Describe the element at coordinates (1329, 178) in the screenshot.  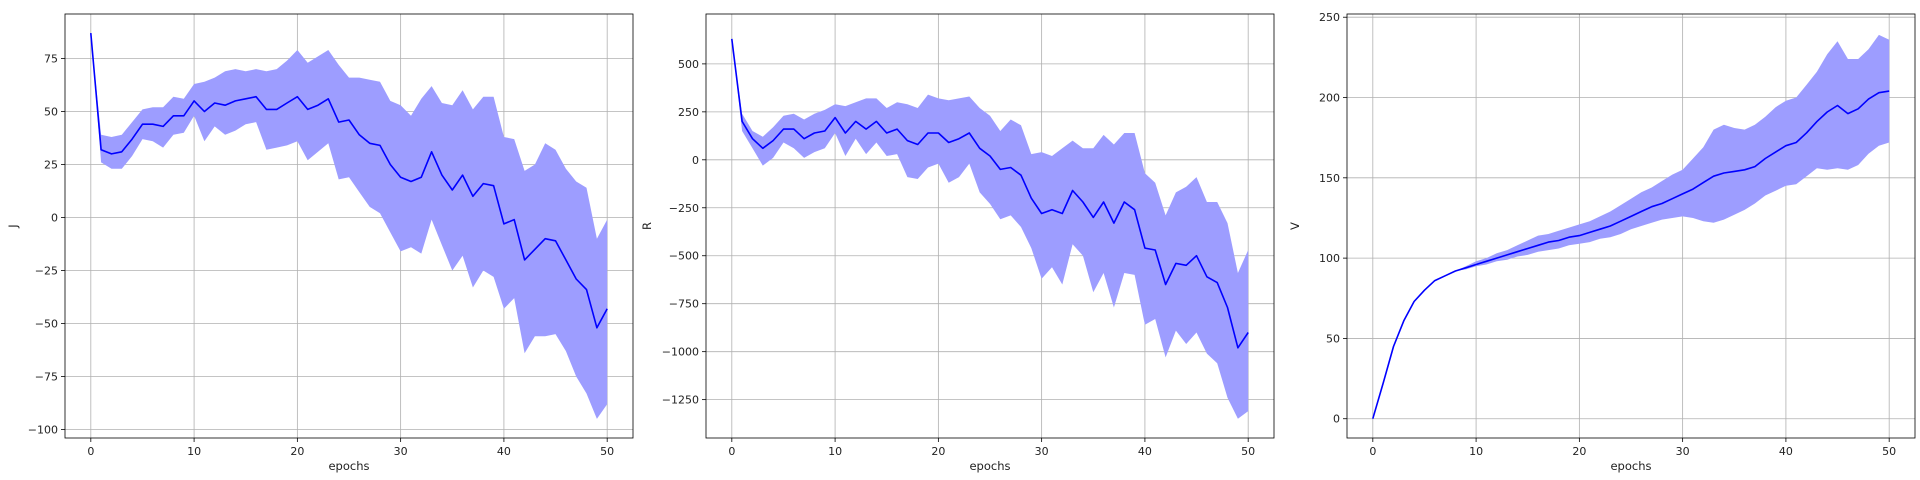
I see `y-tick-label: 150` at that location.